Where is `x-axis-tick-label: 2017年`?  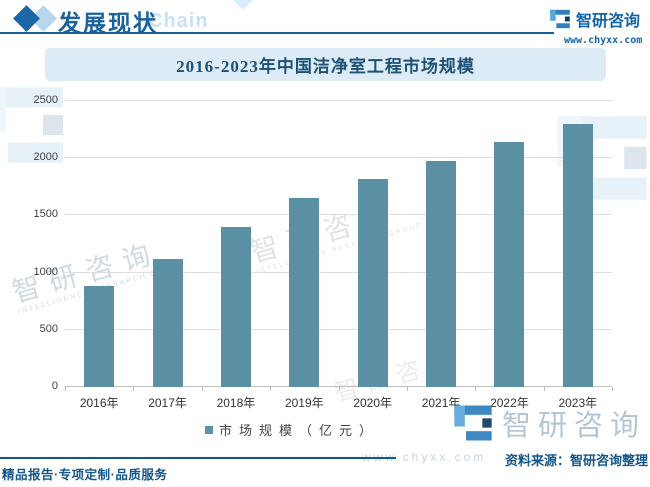 x-axis-tick-label: 2017年 is located at coordinates (167, 403).